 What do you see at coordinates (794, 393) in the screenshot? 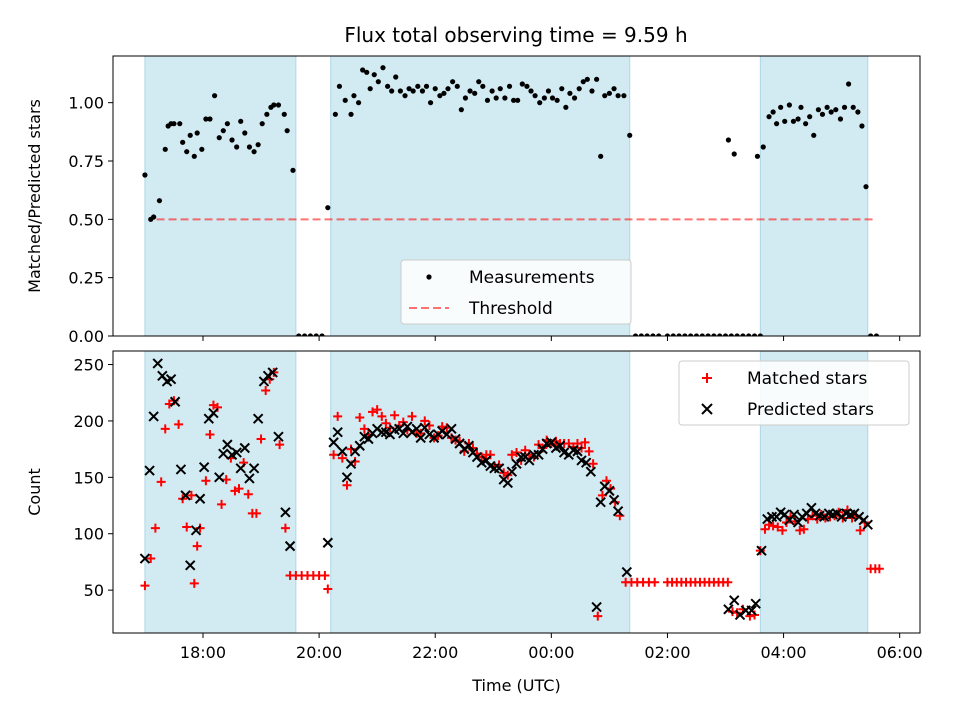
I see `legend: Matched stars Predicted stars` at bounding box center [794, 393].